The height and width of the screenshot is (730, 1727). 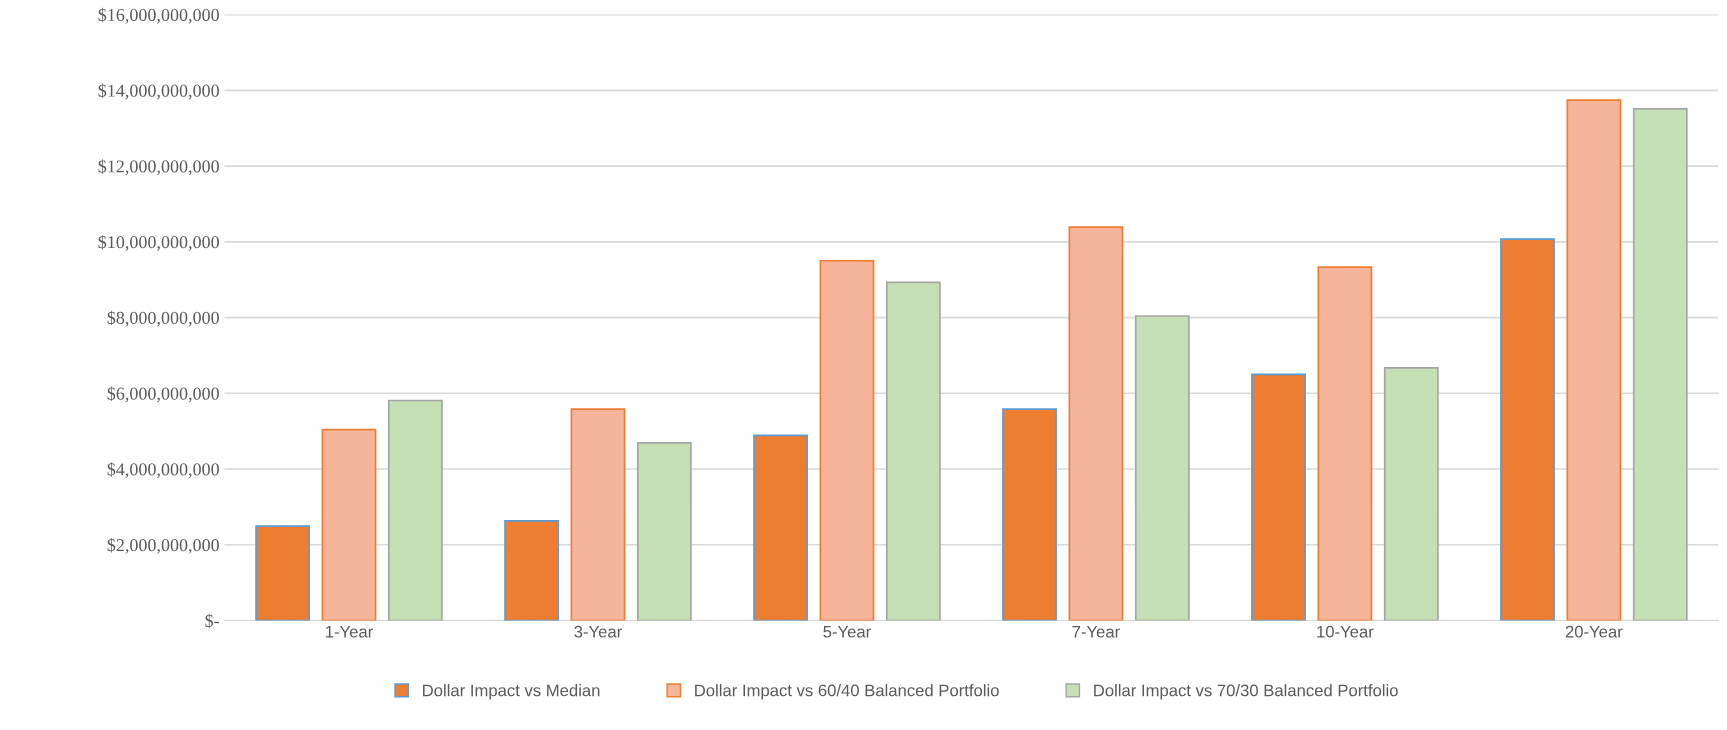 What do you see at coordinates (1096, 631) in the screenshot?
I see `x-tick-label: 7-Year` at bounding box center [1096, 631].